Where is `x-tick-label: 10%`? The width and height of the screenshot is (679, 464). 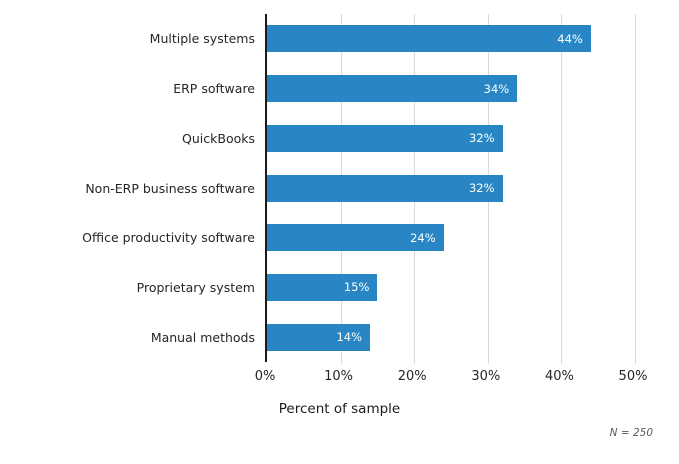
x-tick-label: 10% is located at coordinates (339, 376).